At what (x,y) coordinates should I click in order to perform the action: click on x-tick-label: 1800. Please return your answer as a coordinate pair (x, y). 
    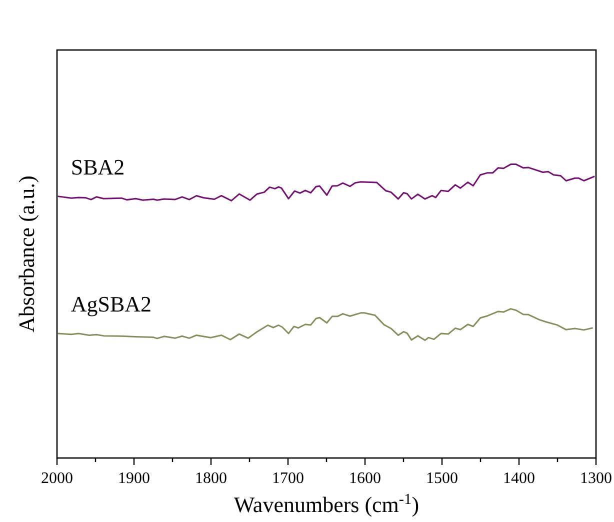
    Looking at the image, I should click on (211, 478).